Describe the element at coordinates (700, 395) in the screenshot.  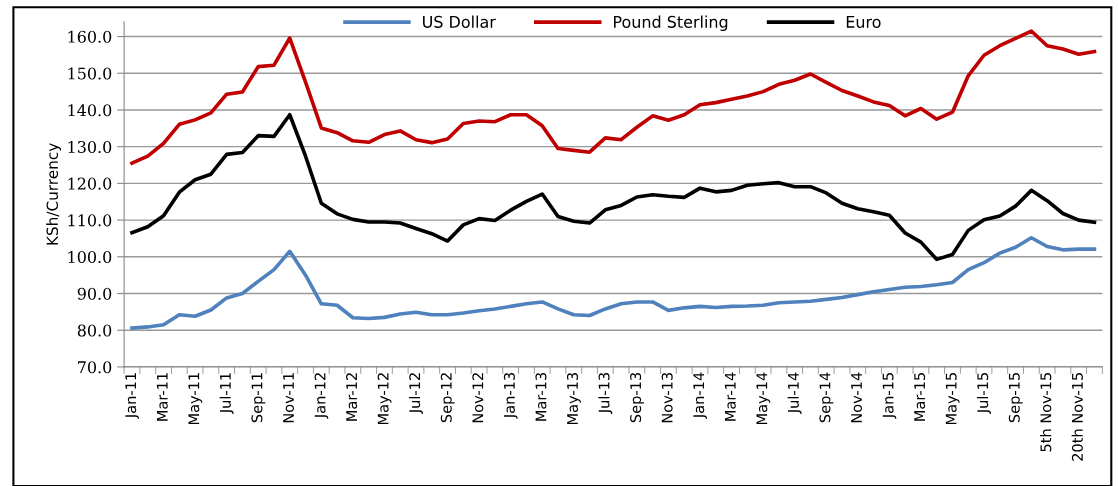
I see `x-tick-label: Jan-14` at that location.